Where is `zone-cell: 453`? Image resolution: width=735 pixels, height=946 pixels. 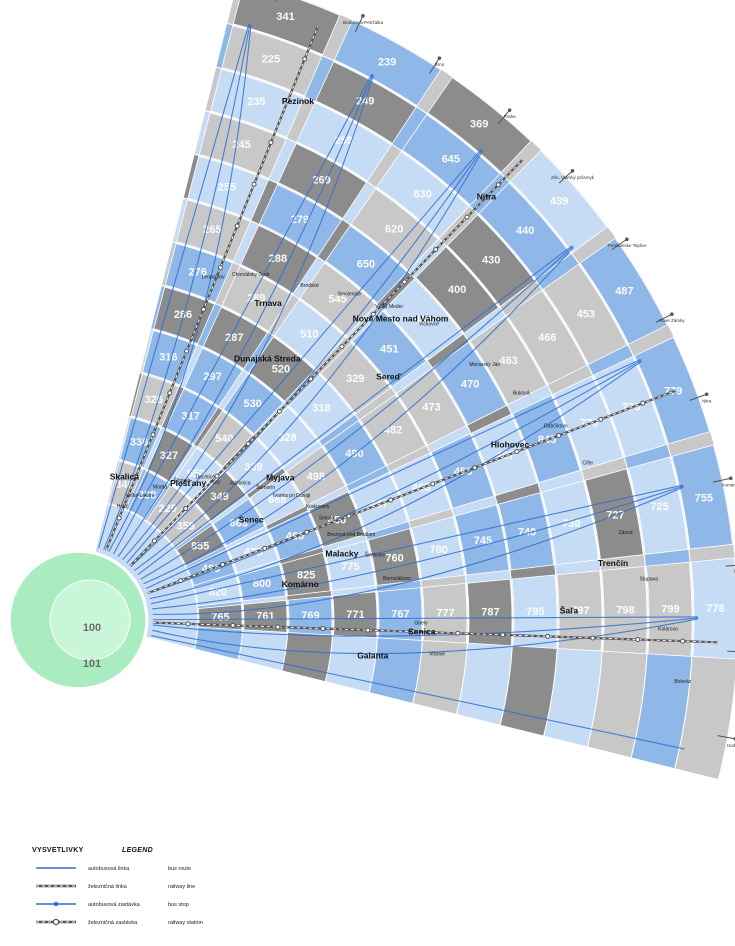
zone-cell: 453 is located at coordinates (585, 314).